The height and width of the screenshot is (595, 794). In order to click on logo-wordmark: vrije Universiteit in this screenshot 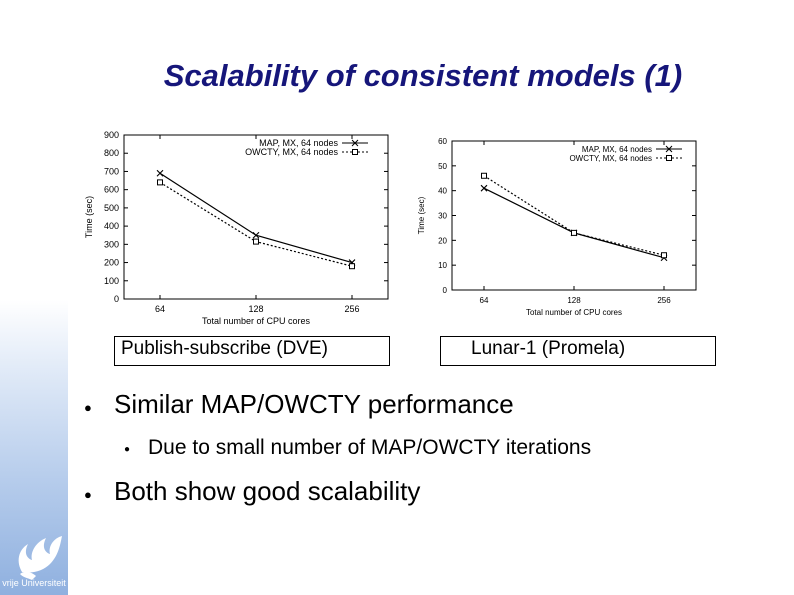, I will do `click(34, 583)`.